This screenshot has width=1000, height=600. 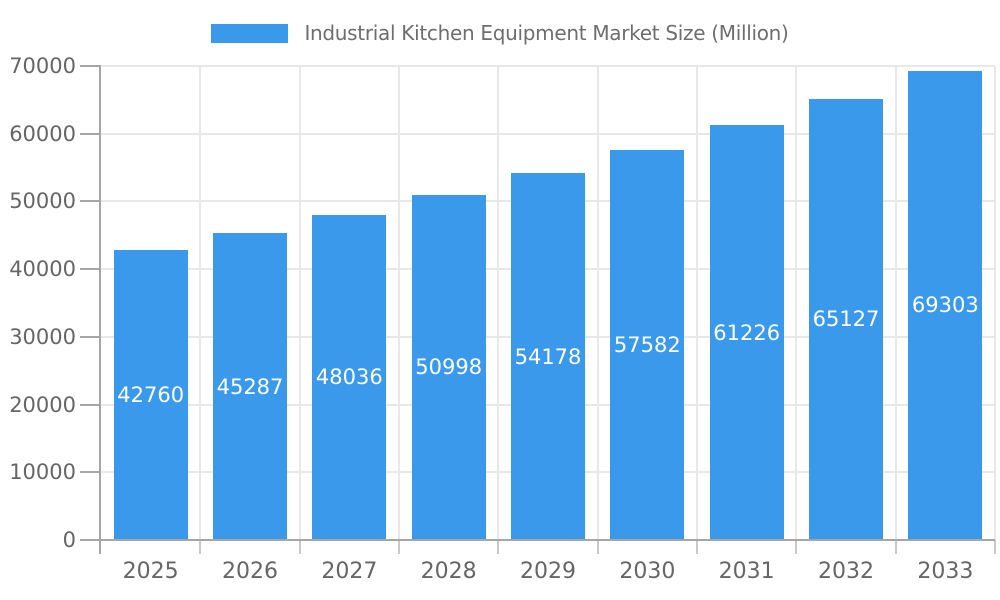 What do you see at coordinates (746, 571) in the screenshot?
I see `x-axis-tick-label: 2031` at bounding box center [746, 571].